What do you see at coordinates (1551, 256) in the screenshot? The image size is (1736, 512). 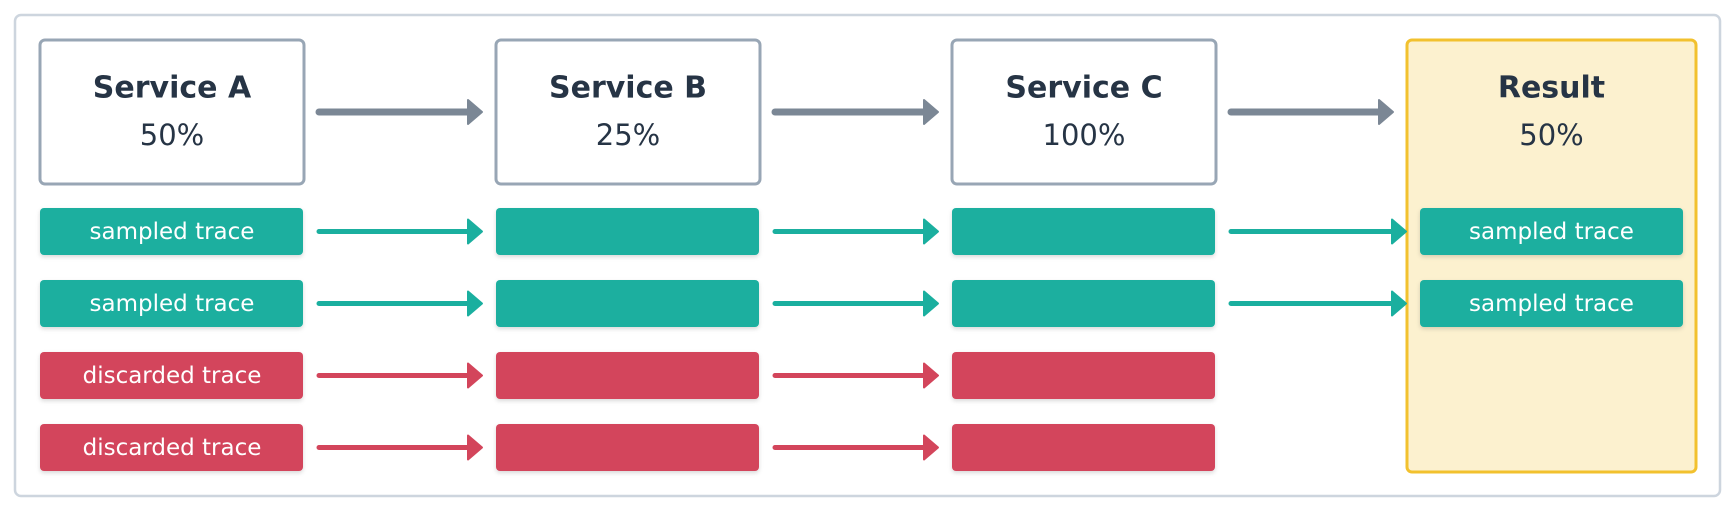 I see `result-box` at bounding box center [1551, 256].